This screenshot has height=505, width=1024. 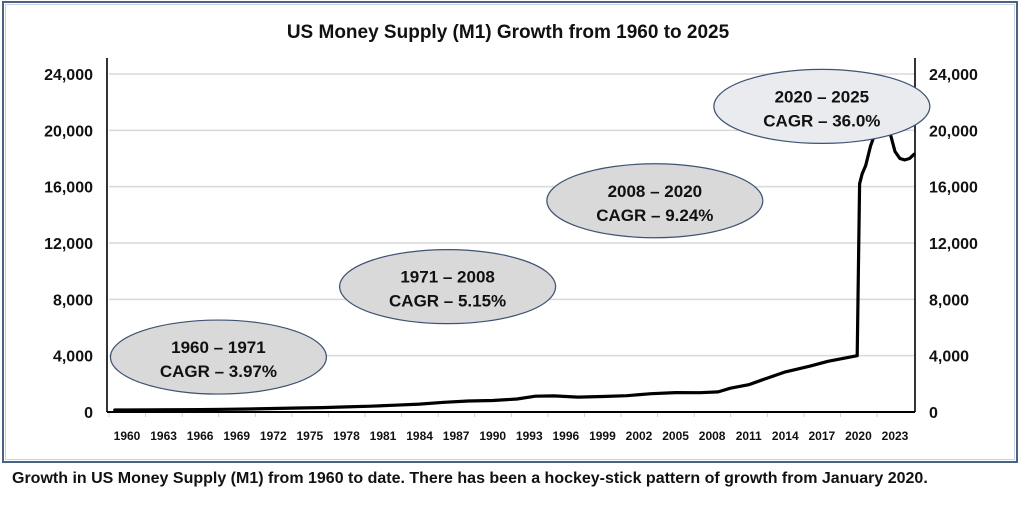 I want to click on x-tick-label: 1996, so click(x=566, y=436).